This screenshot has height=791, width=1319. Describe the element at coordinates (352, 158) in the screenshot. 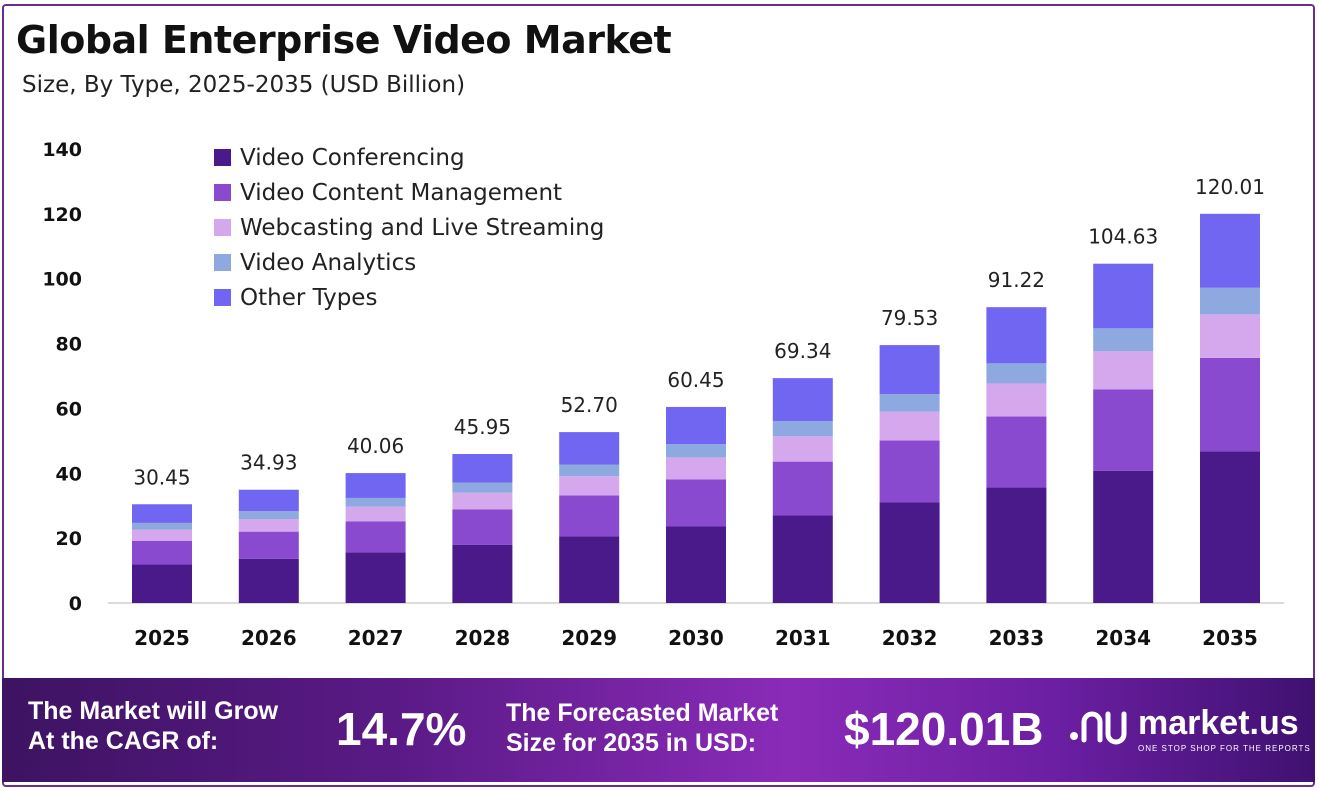

I see `legend-label: Video Conferencing` at that location.